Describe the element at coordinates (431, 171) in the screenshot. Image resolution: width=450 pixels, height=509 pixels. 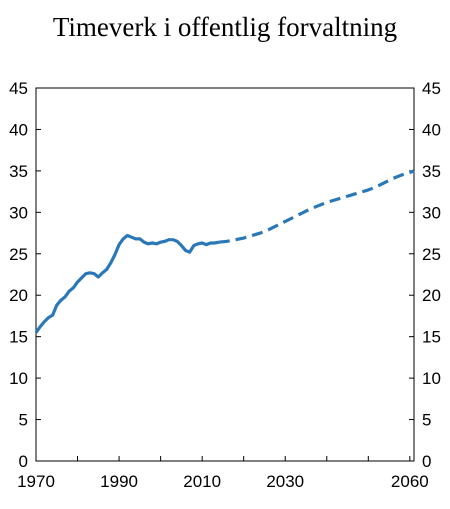
I see `y-tick-label-right: 35` at that location.